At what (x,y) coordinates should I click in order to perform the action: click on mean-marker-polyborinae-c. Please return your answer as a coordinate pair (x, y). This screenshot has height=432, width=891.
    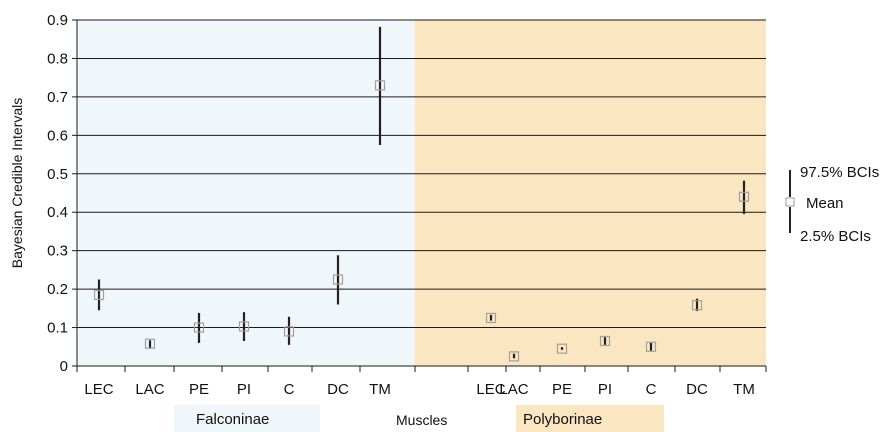
    Looking at the image, I should click on (651, 346).